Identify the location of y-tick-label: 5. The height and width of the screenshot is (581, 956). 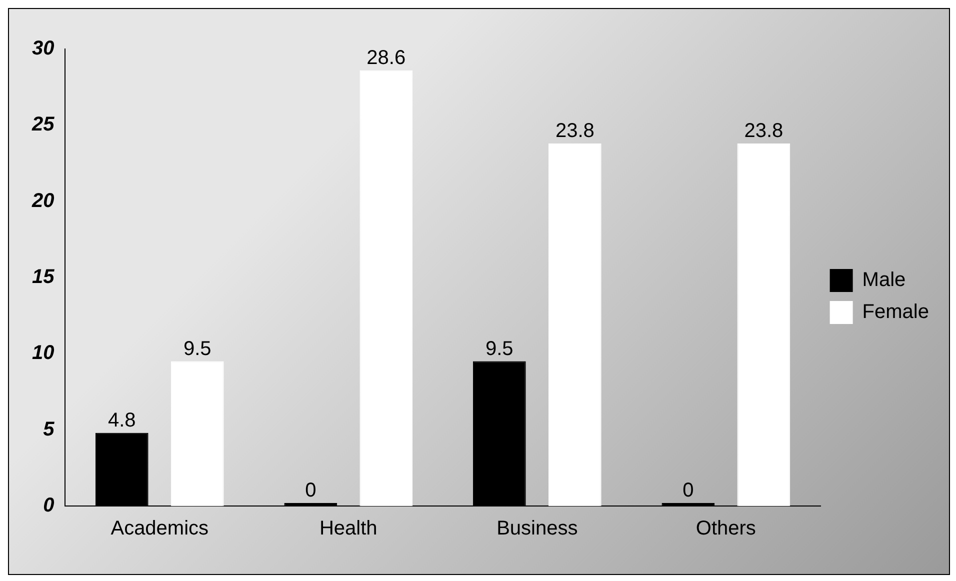
(49, 429).